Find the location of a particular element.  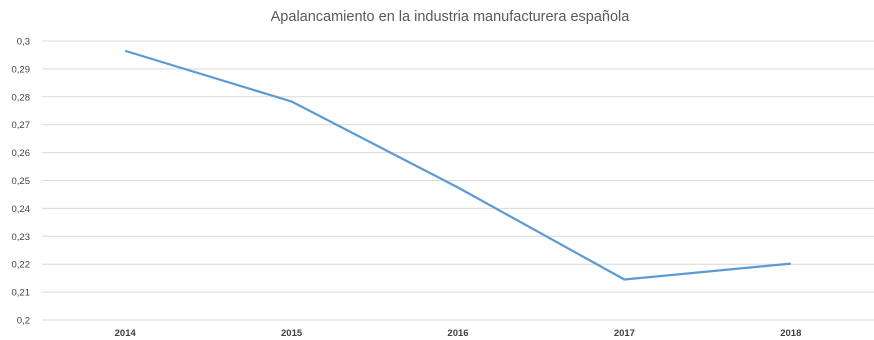

y-tick-label: 0,26 is located at coordinates (21, 153).